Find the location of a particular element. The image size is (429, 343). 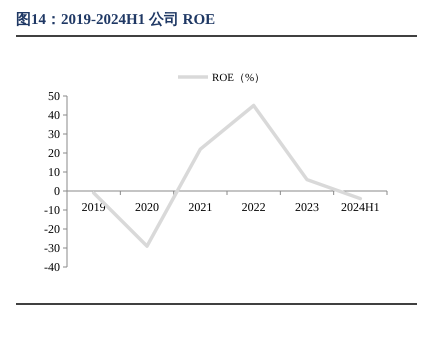

y-tick-label: 0 is located at coordinates (57, 191).